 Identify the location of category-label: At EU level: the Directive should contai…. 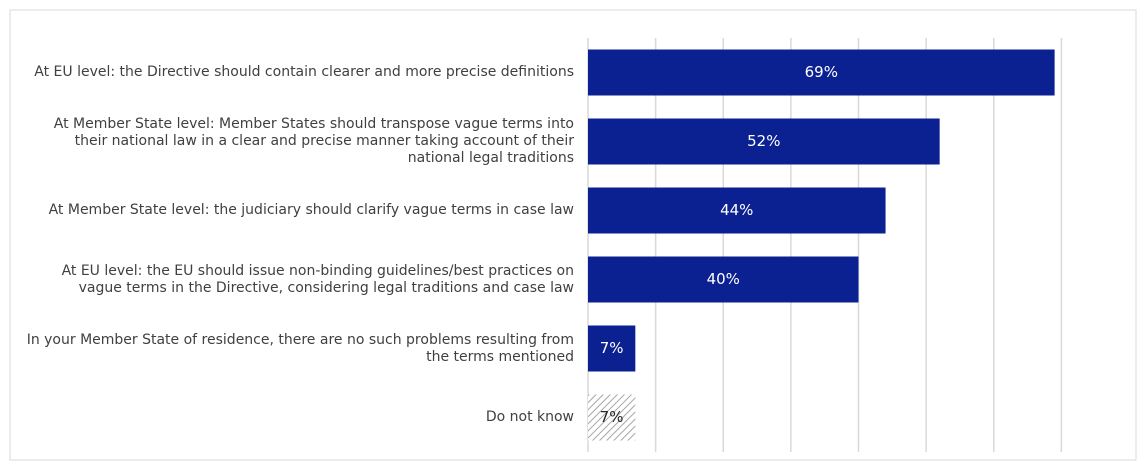
(304, 72).